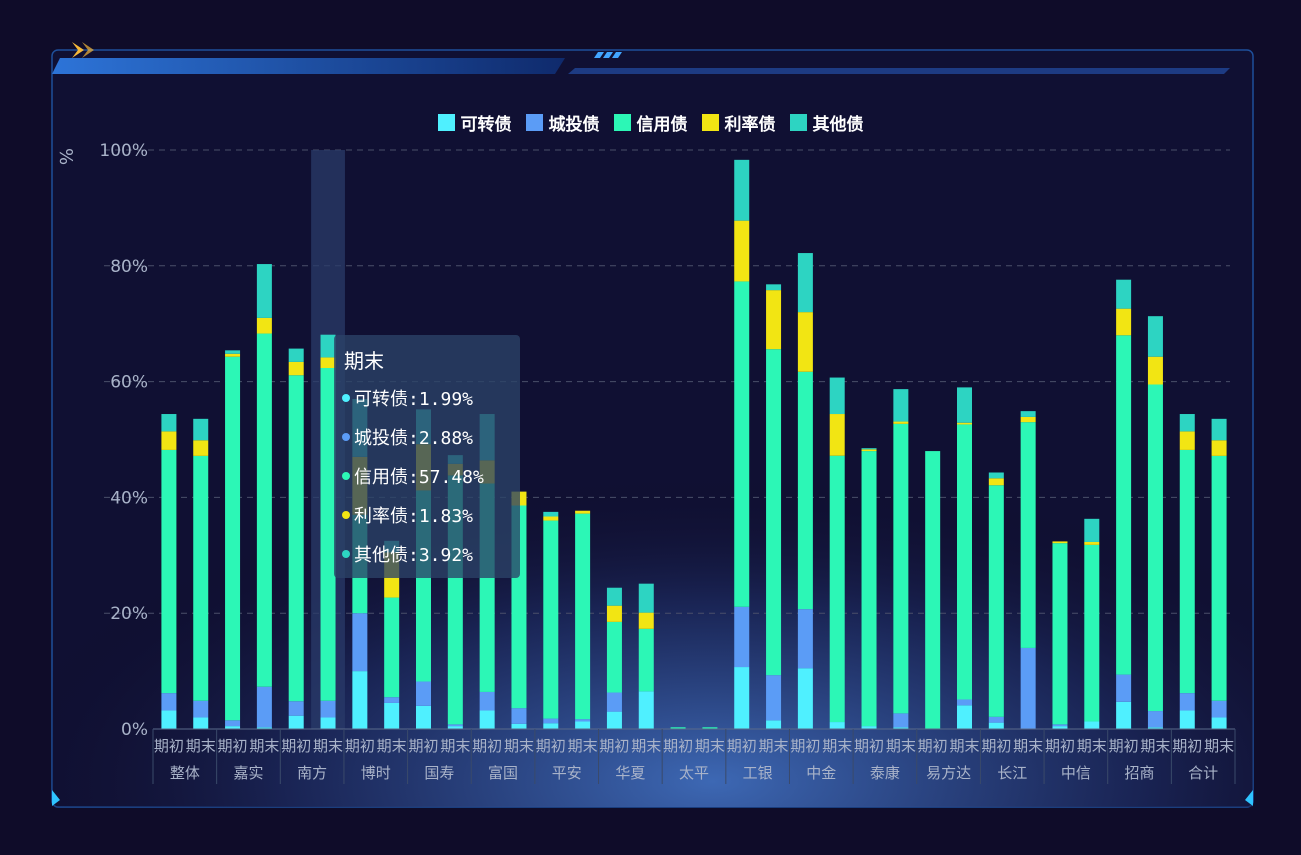 The height and width of the screenshot is (855, 1301). What do you see at coordinates (364, 361) in the screenshot?
I see `tooltip-title: 期末` at bounding box center [364, 361].